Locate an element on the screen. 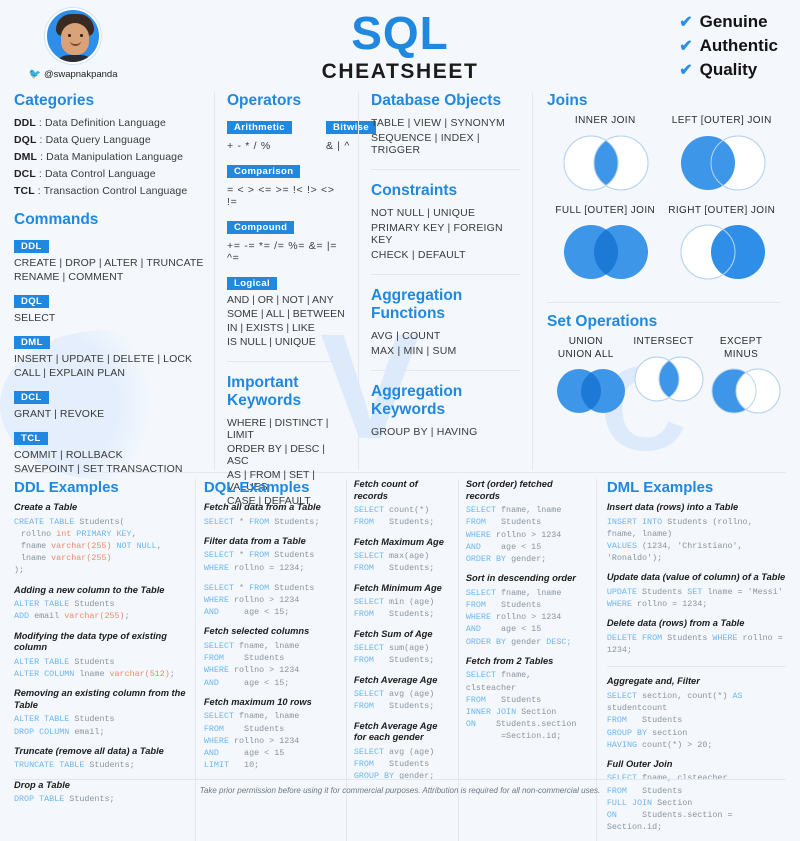 The width and height of the screenshot is (800, 841). category-name: Data Manipulation Language is located at coordinates (115, 157).